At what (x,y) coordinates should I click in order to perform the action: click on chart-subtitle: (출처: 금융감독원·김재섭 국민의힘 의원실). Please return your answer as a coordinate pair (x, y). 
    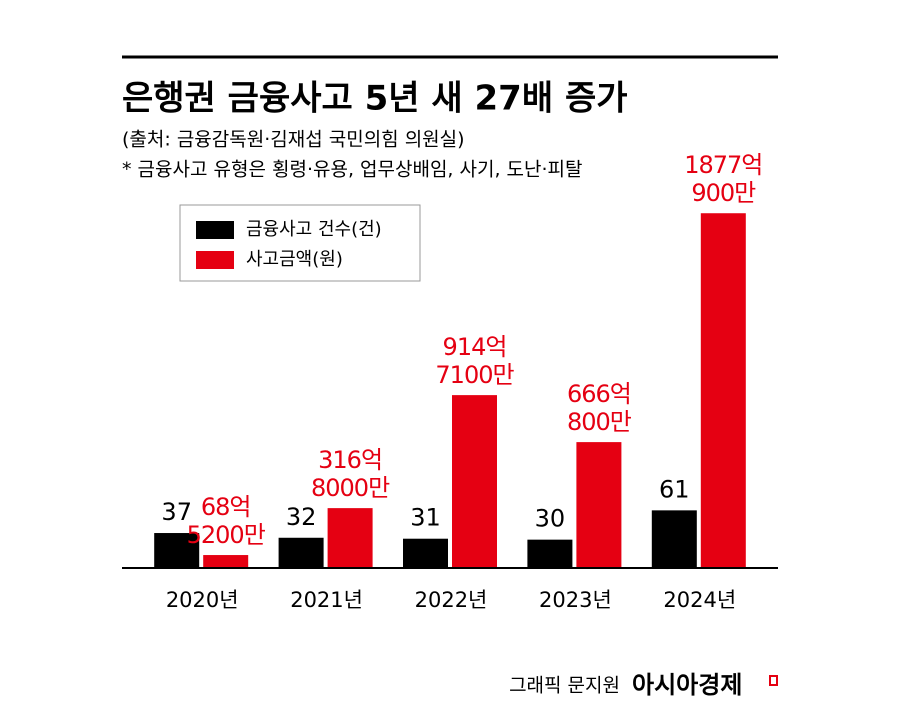
    Looking at the image, I should click on (293, 140).